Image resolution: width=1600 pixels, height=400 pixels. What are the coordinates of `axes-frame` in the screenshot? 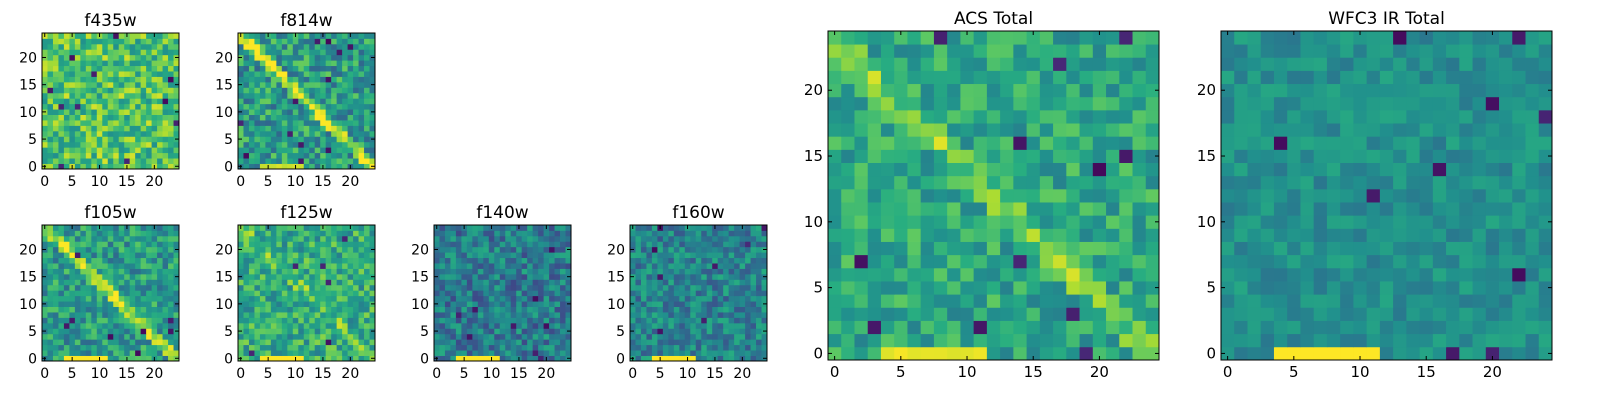 It's located at (698, 293).